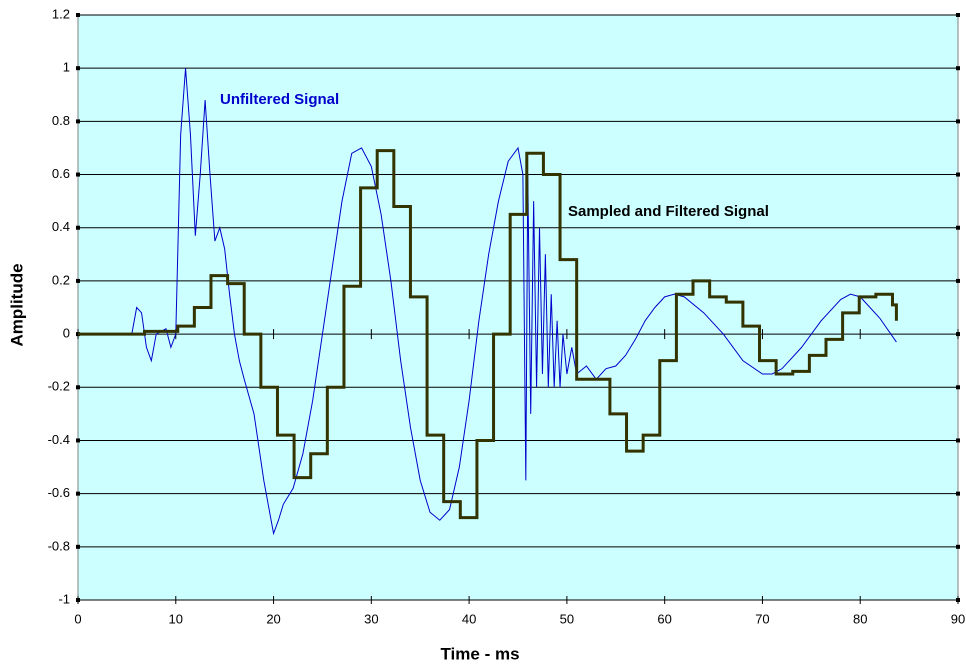 This screenshot has height=671, width=966. I want to click on x-tick-label: 50, so click(567, 618).